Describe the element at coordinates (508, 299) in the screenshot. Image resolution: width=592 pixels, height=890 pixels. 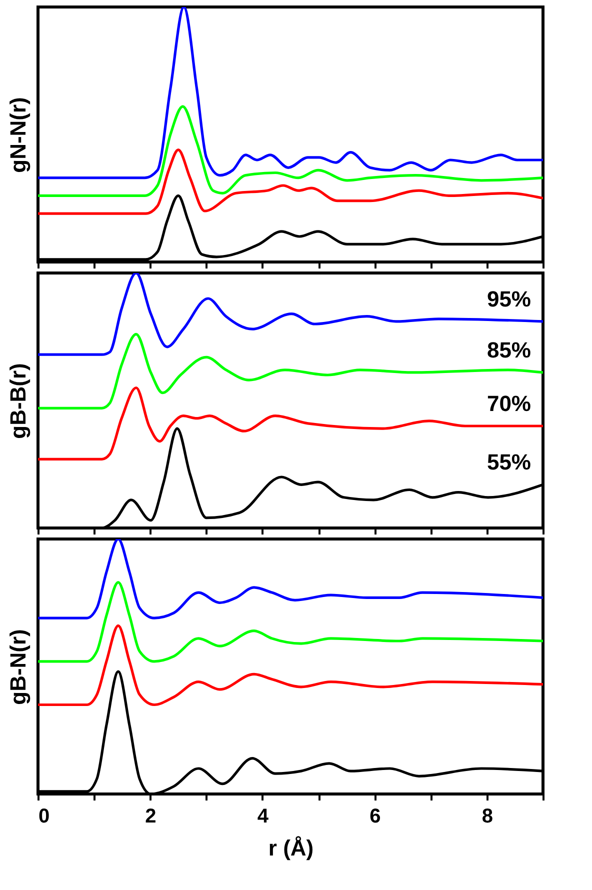
I see `series-label: 95%` at that location.